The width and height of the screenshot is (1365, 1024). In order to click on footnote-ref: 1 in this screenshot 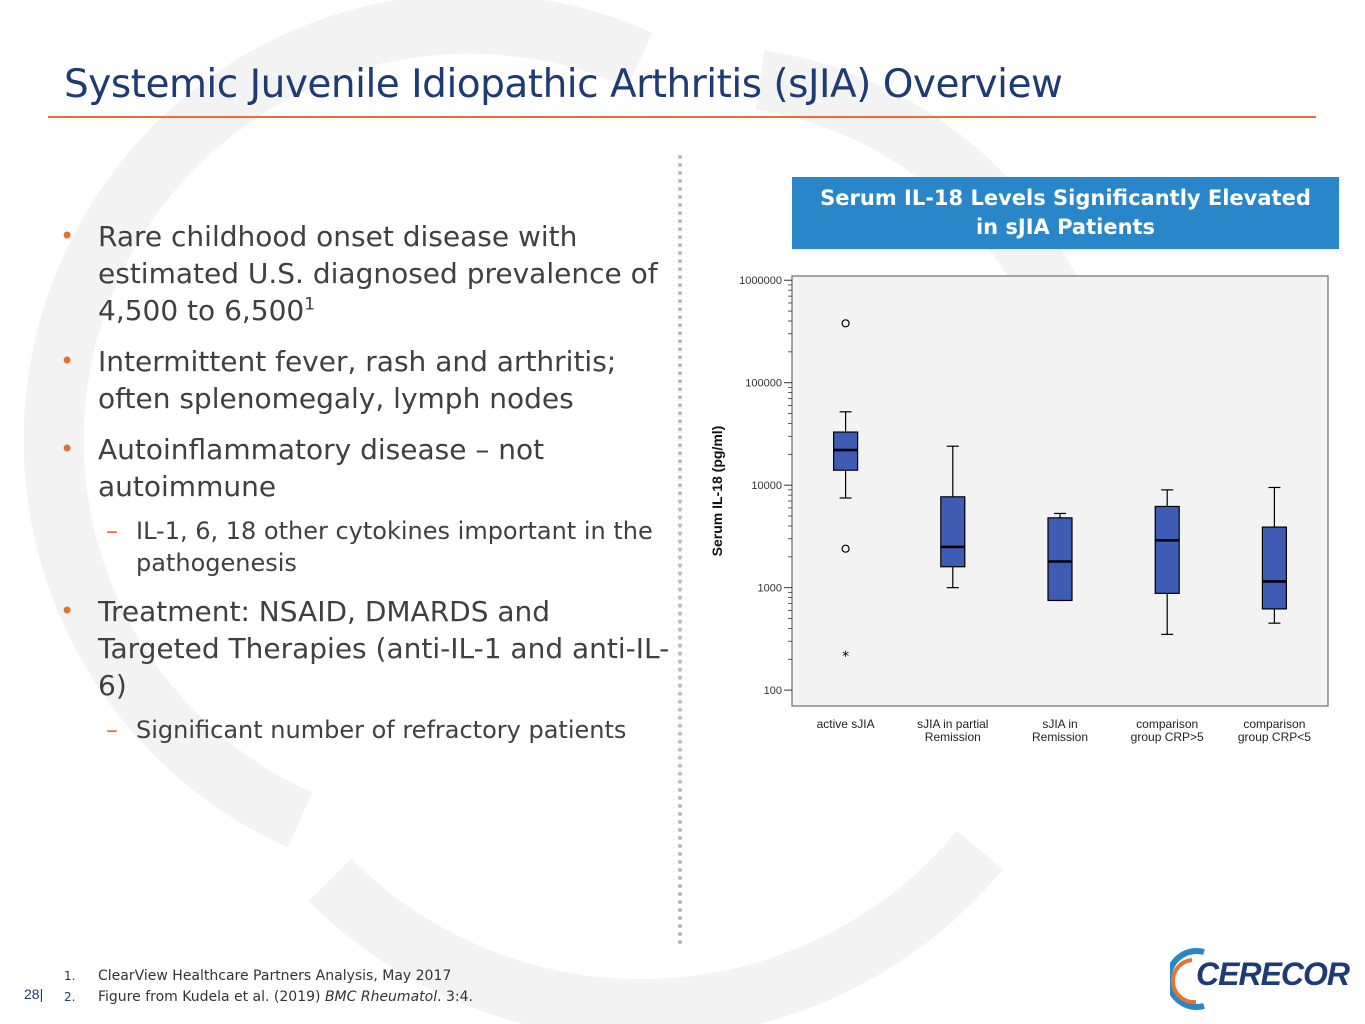, I will do `click(310, 304)`.